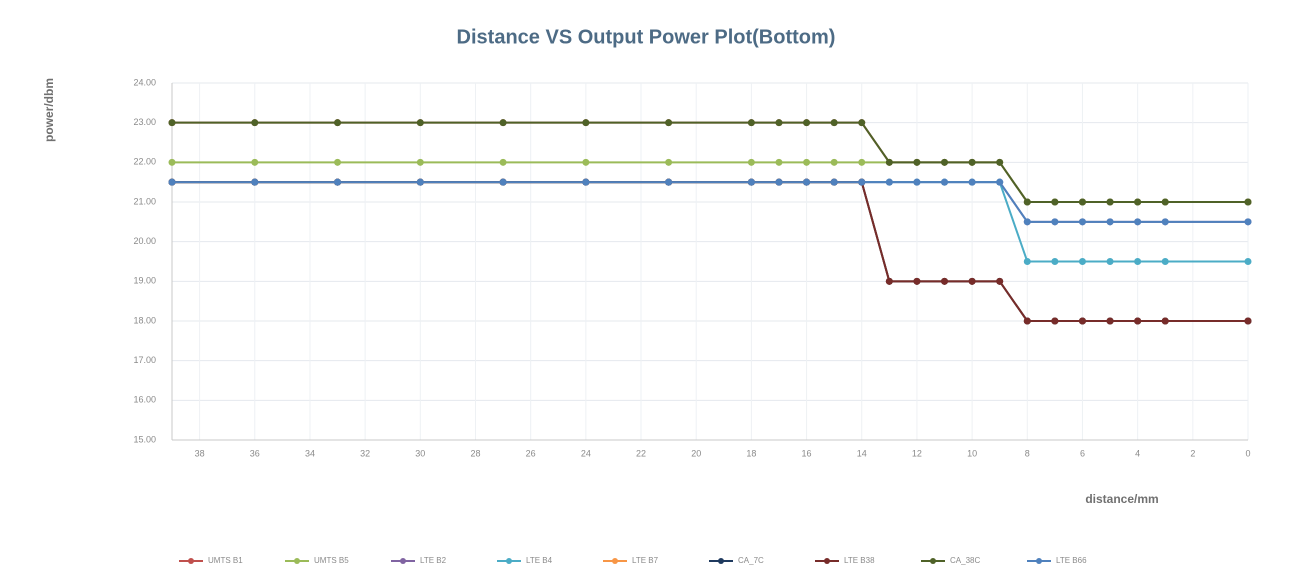 Image resolution: width=1292 pixels, height=567 pixels. Describe the element at coordinates (1192, 453) in the screenshot. I see `x-tick-label: 2` at that location.